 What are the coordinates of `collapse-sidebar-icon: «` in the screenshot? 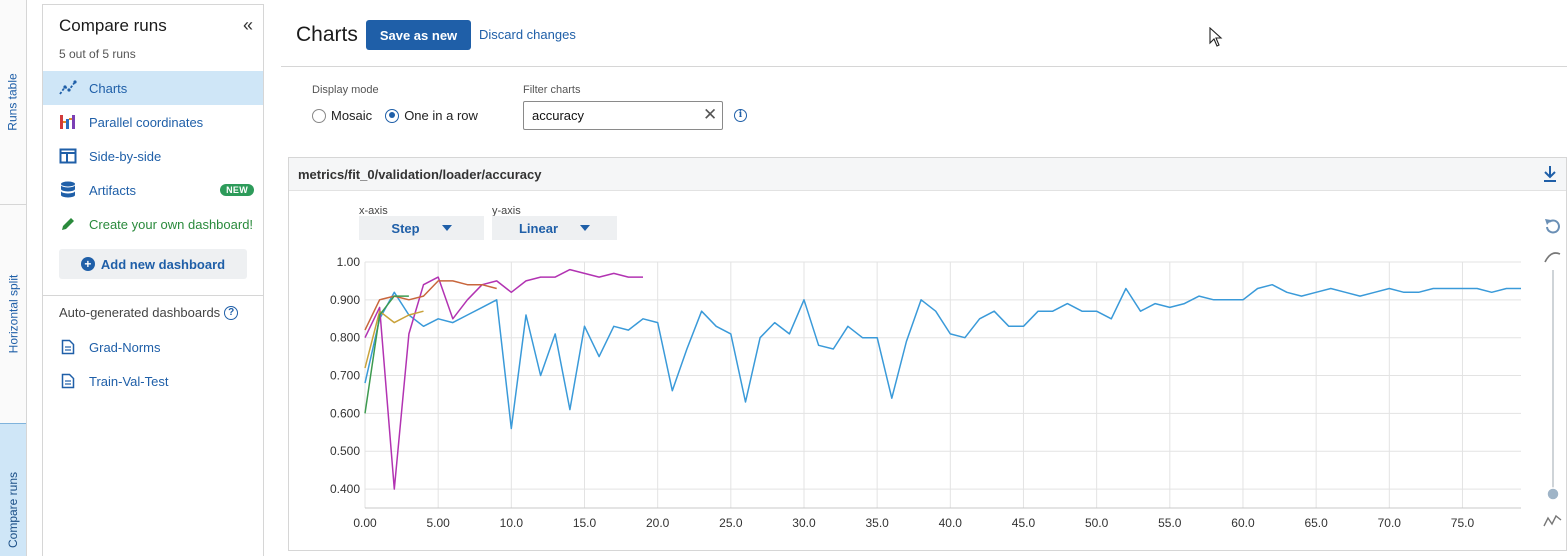 It's located at (247, 25).